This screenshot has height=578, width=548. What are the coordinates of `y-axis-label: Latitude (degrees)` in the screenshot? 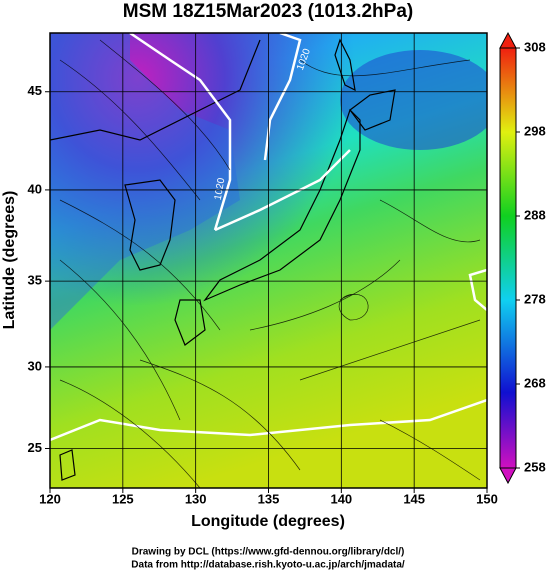 It's located at (9, 260).